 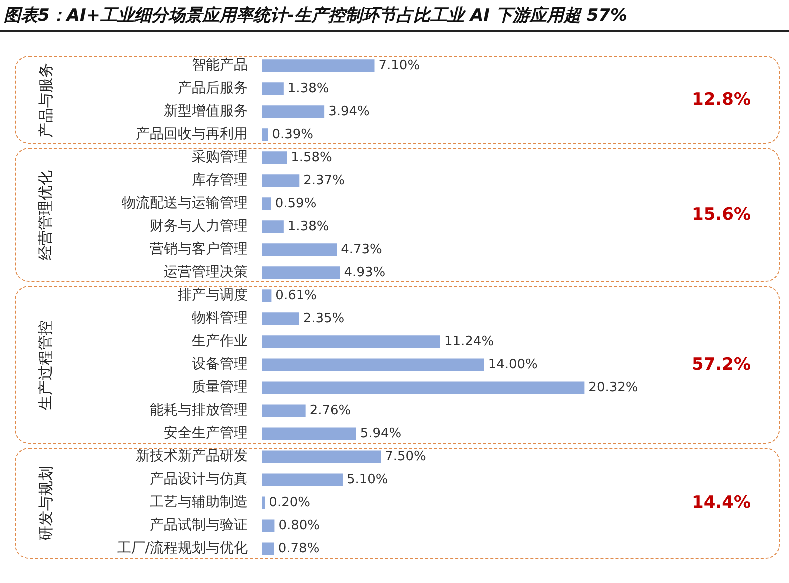 I want to click on text: 14.4%, so click(x=721, y=503).